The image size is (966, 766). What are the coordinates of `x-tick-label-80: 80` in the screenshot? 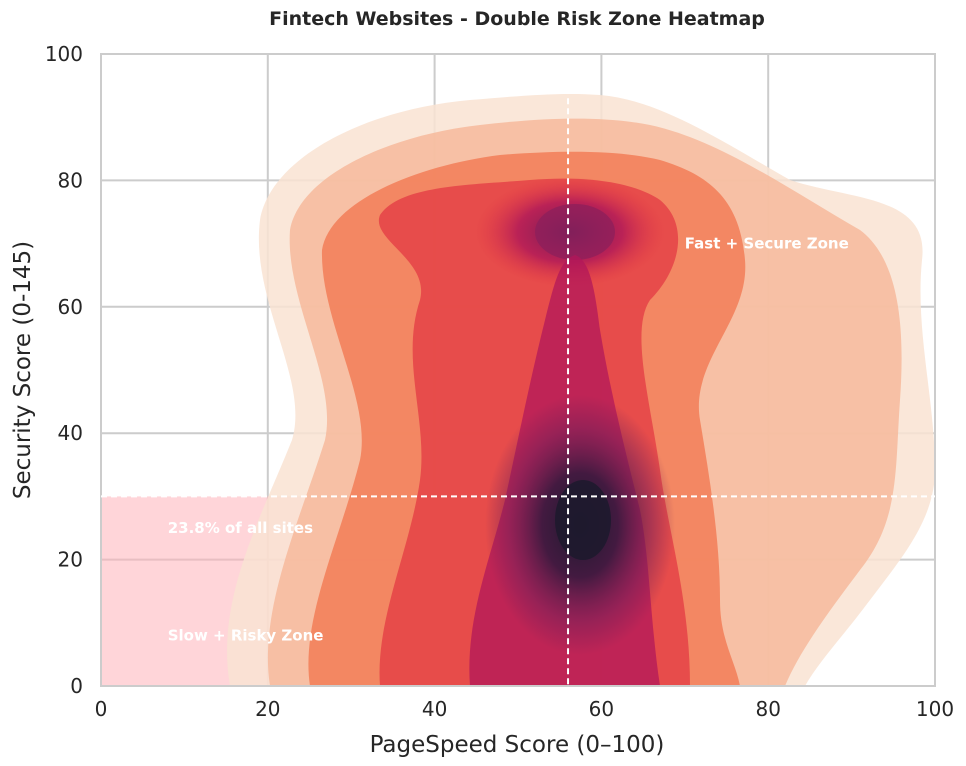 It's located at (767, 709).